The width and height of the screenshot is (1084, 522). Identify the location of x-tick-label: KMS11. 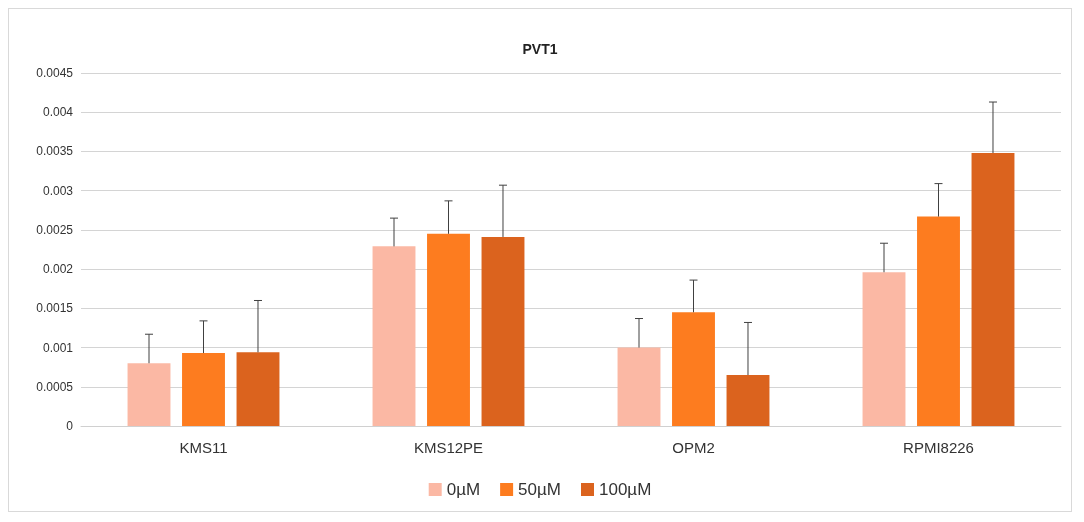
(203, 447).